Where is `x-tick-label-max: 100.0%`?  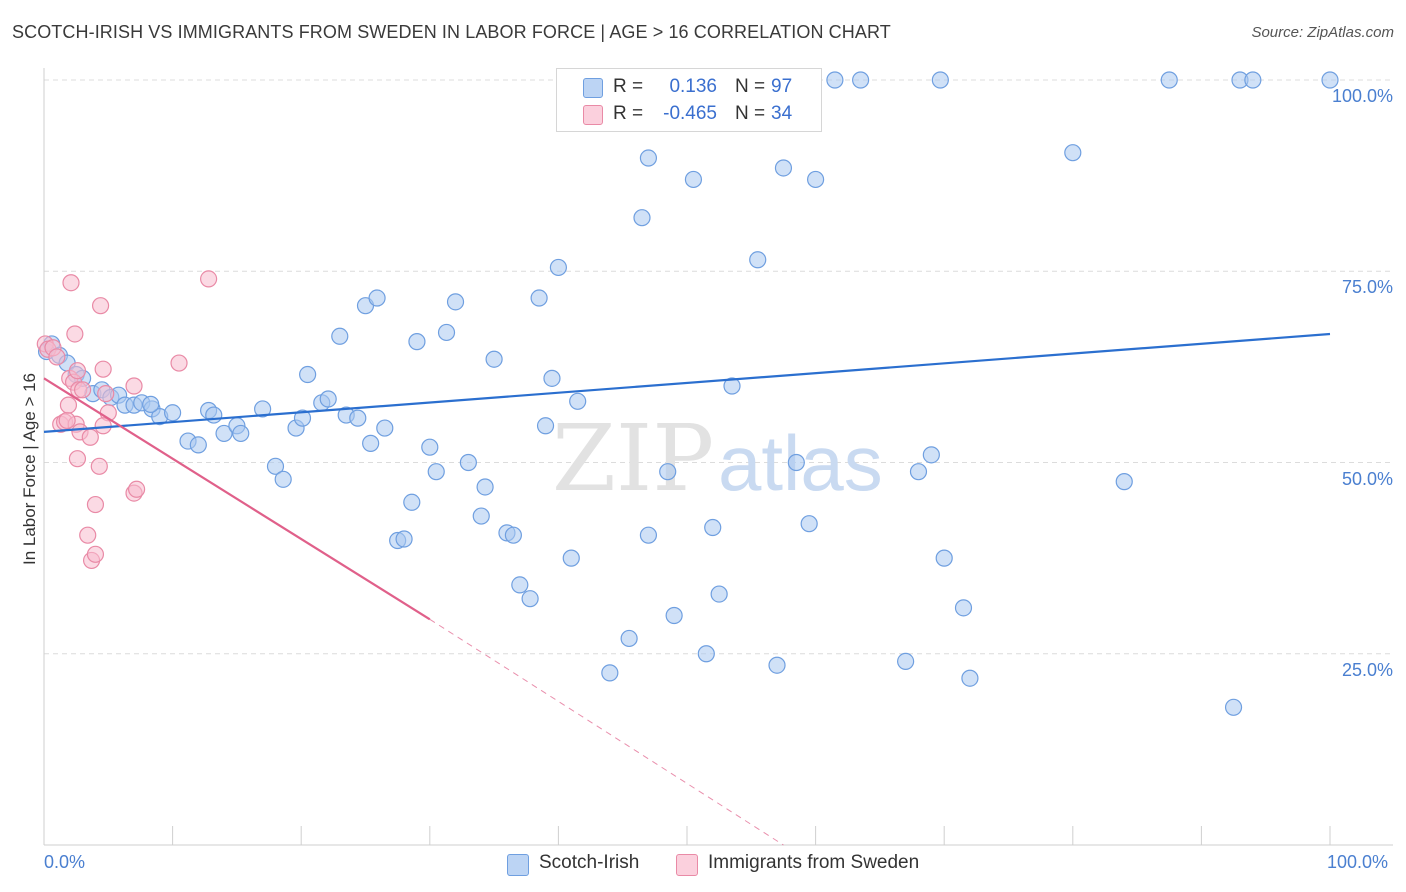
x-tick-label-max: 100.0% is located at coordinates (1358, 862).